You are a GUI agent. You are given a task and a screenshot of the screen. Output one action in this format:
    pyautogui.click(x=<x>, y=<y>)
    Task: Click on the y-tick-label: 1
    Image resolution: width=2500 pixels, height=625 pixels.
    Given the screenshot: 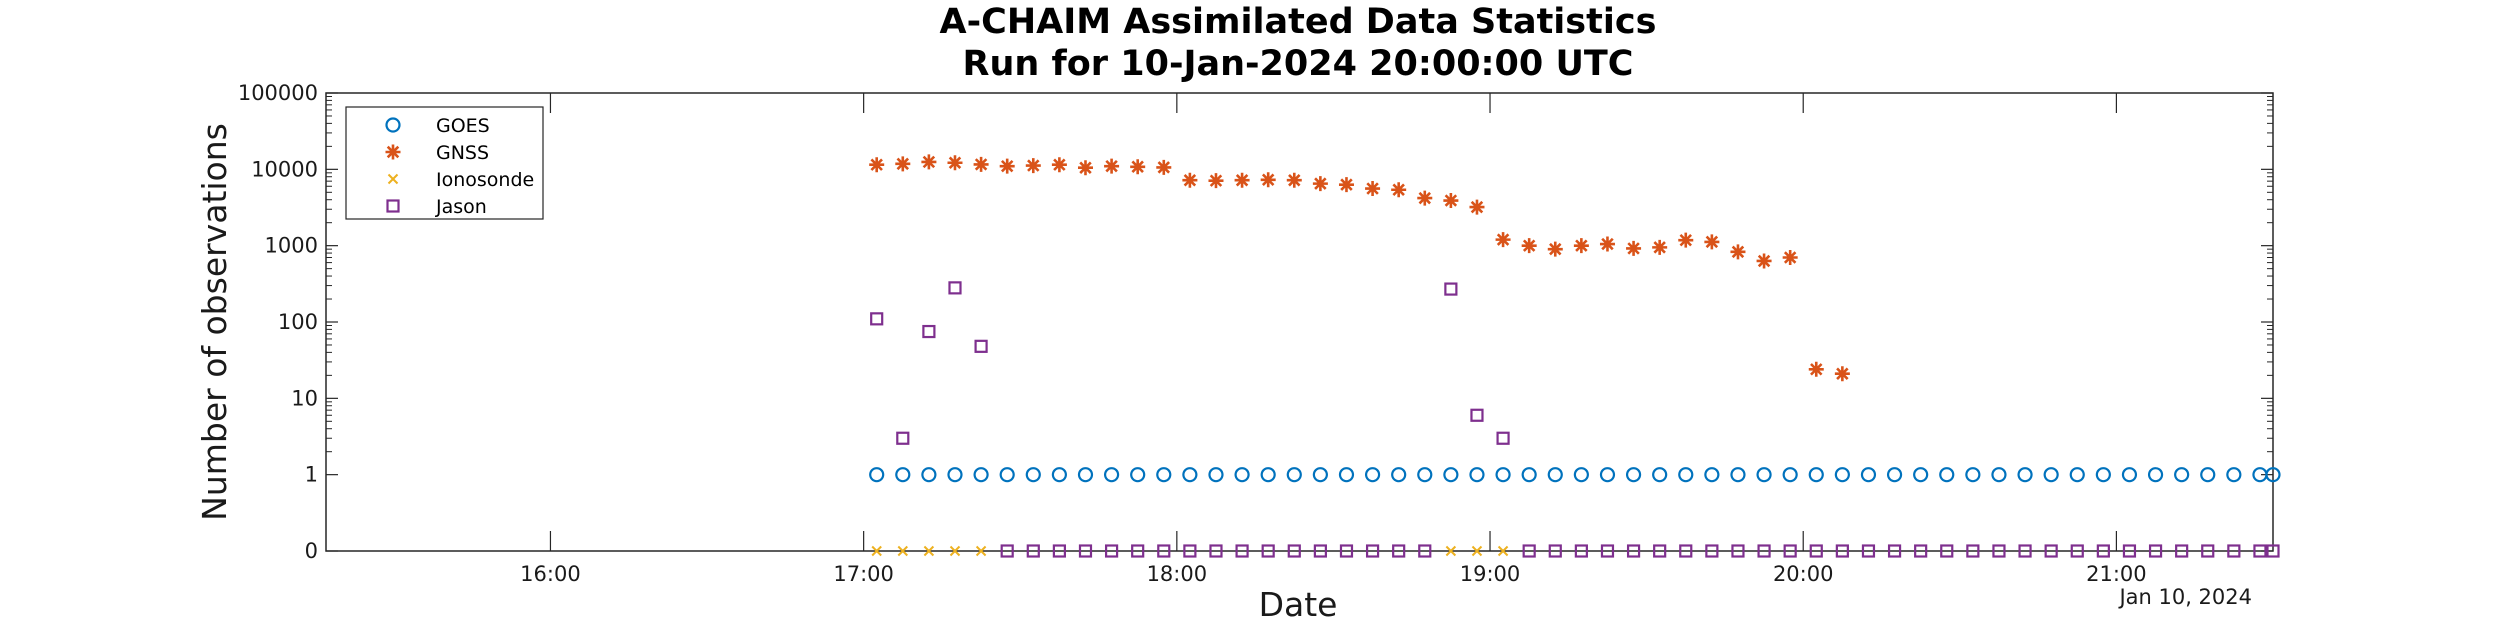 What is the action you would take?
    pyautogui.click(x=311, y=475)
    